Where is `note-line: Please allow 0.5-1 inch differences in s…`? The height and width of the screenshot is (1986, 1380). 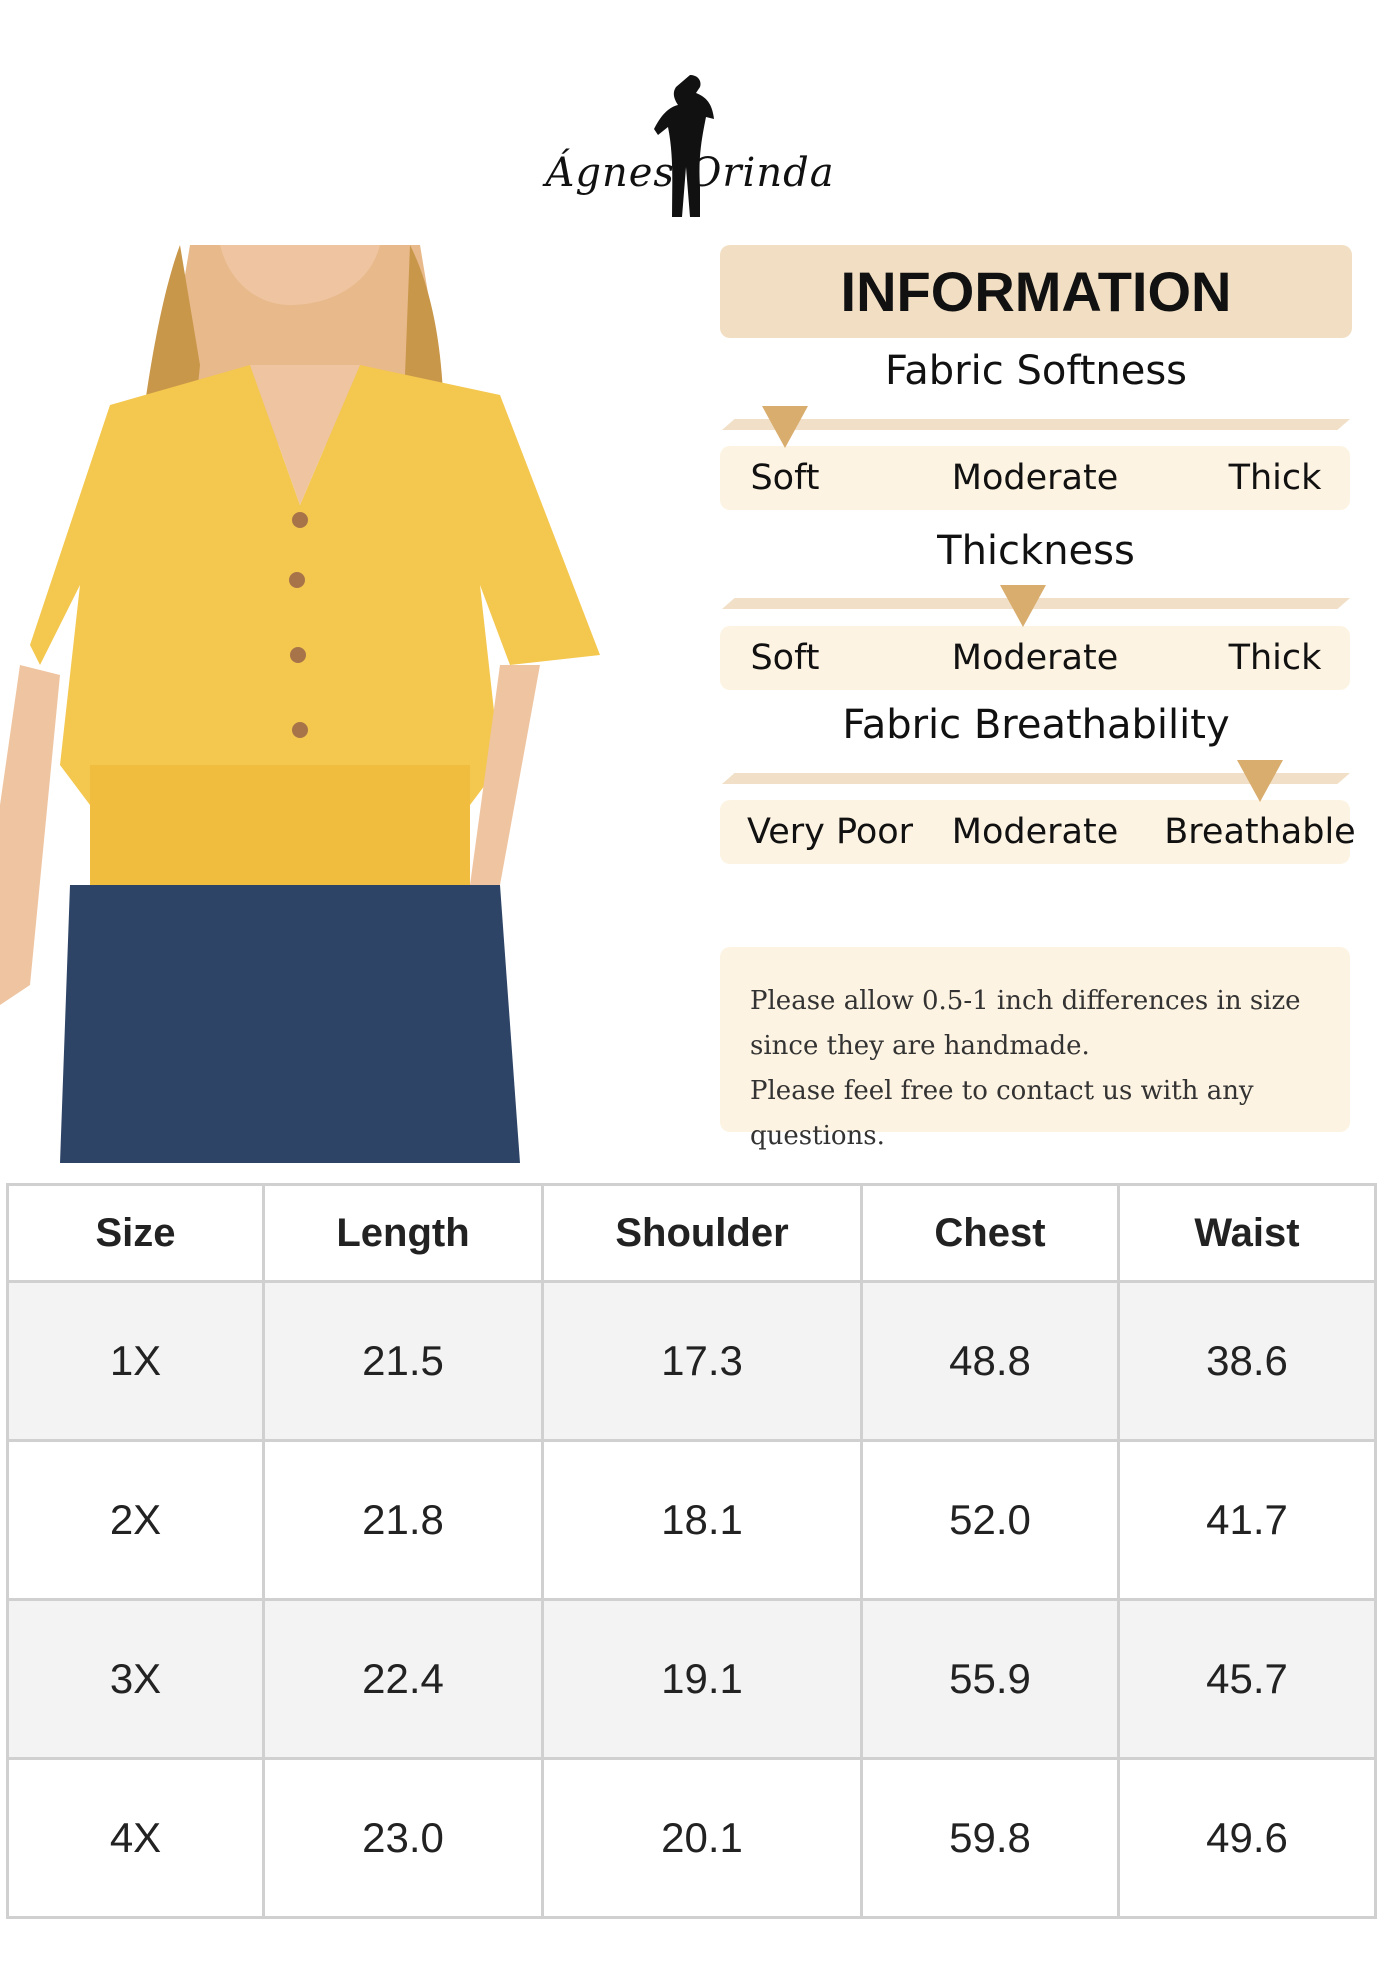
note-line: Please allow 0.5-1 inch differences in s… is located at coordinates (1025, 1001).